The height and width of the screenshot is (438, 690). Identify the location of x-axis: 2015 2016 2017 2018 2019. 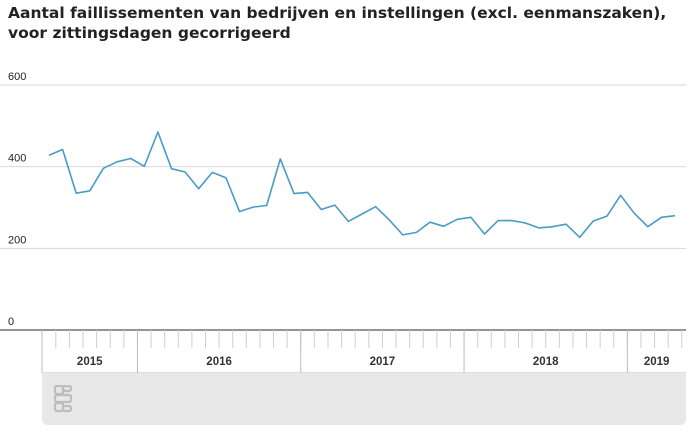
(363, 352).